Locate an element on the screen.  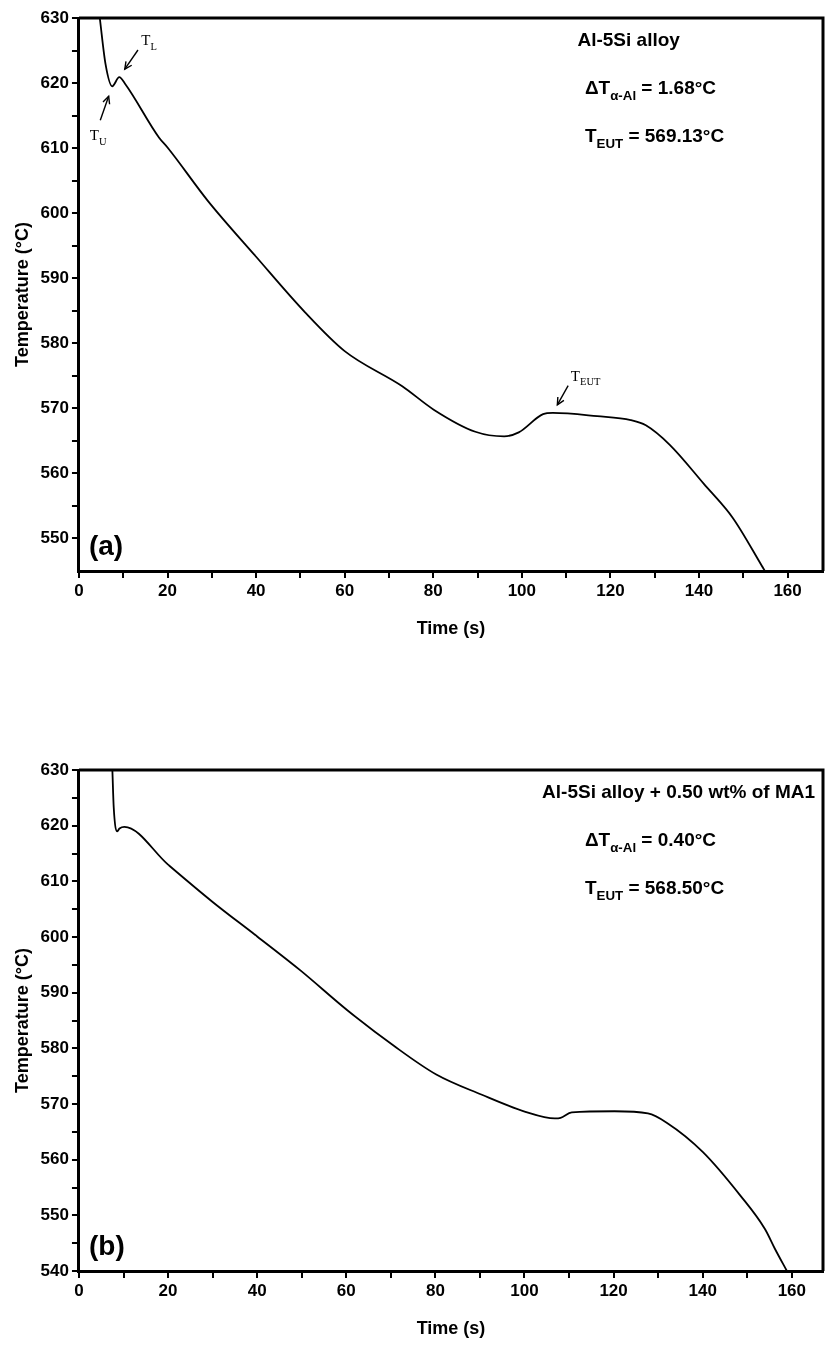
annotation: Al-5Si alloy is located at coordinates (629, 39).